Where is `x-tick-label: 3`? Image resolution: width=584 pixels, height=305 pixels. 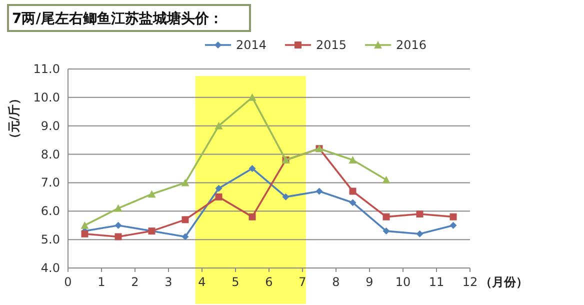 x-tick-label: 3 is located at coordinates (168, 282).